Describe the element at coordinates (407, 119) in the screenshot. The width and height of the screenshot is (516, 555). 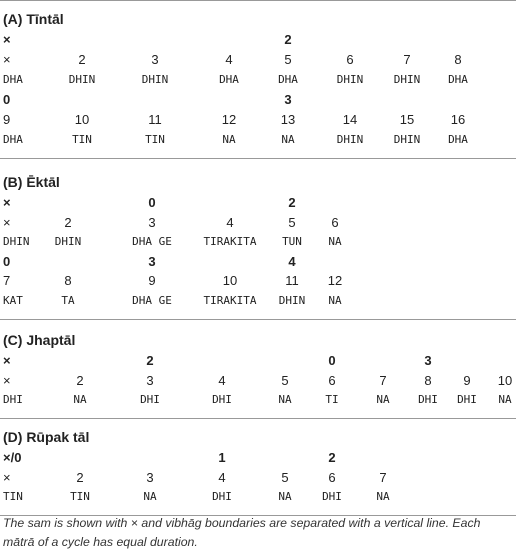
I see `cell: 15` at that location.